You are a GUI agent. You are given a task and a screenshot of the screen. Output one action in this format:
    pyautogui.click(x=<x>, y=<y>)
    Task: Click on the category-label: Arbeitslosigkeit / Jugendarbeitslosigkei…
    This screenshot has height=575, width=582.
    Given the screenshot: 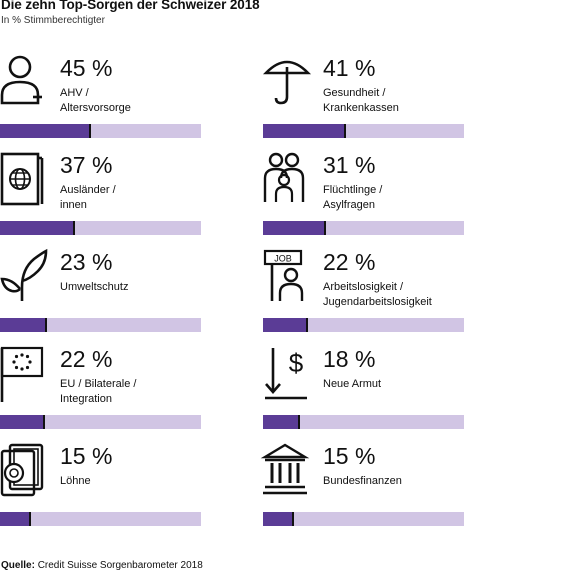 What is the action you would take?
    pyautogui.click(x=377, y=294)
    